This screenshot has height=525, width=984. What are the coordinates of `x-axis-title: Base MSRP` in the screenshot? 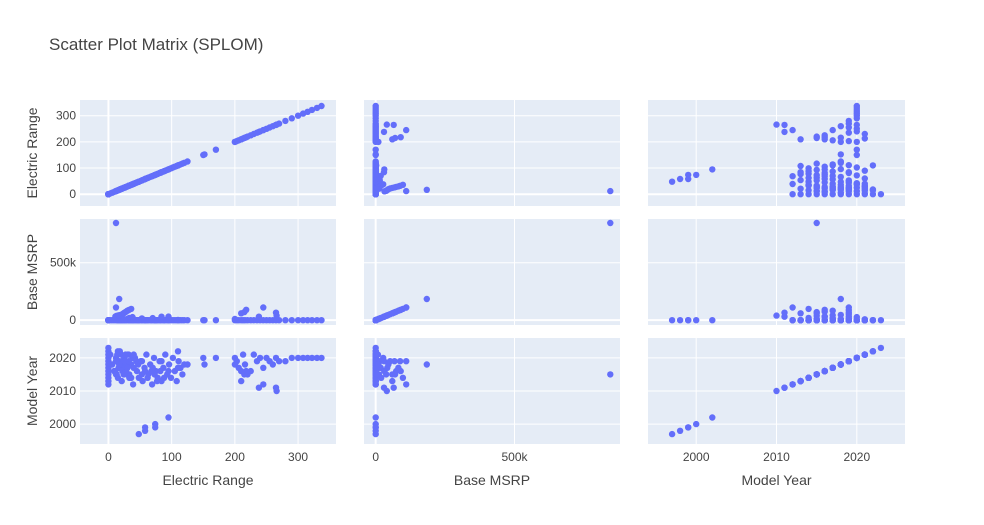 It's located at (492, 480).